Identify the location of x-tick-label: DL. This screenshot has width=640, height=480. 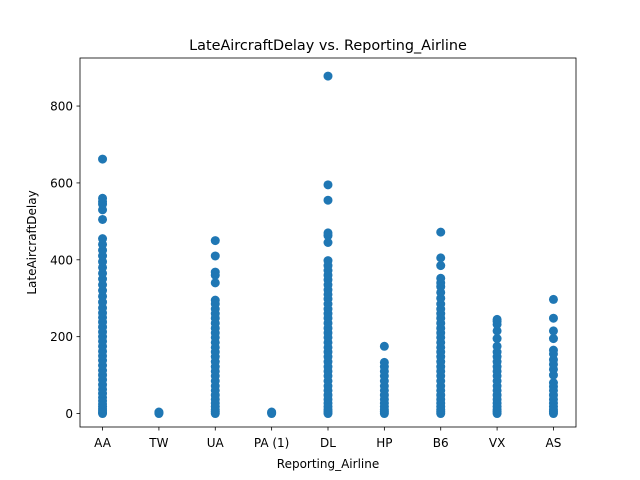
(328, 443).